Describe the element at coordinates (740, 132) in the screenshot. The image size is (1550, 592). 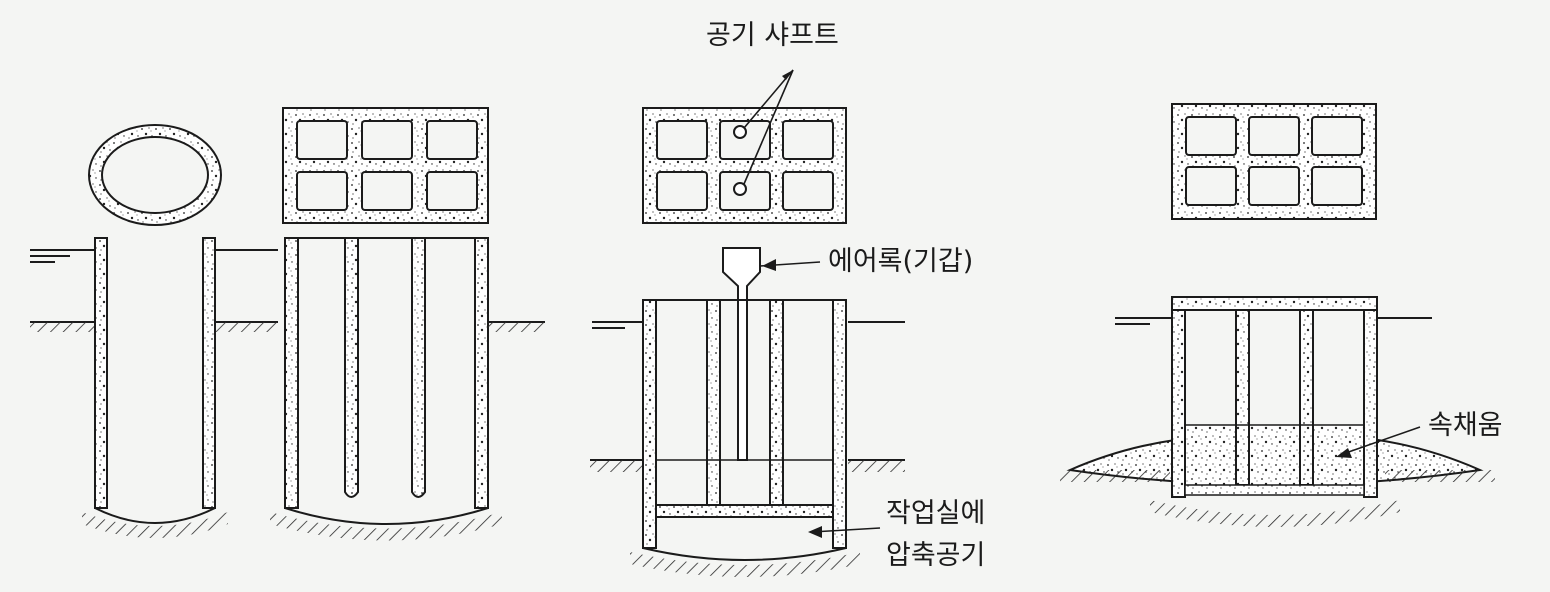
I see `air-shaft-mark-top` at that location.